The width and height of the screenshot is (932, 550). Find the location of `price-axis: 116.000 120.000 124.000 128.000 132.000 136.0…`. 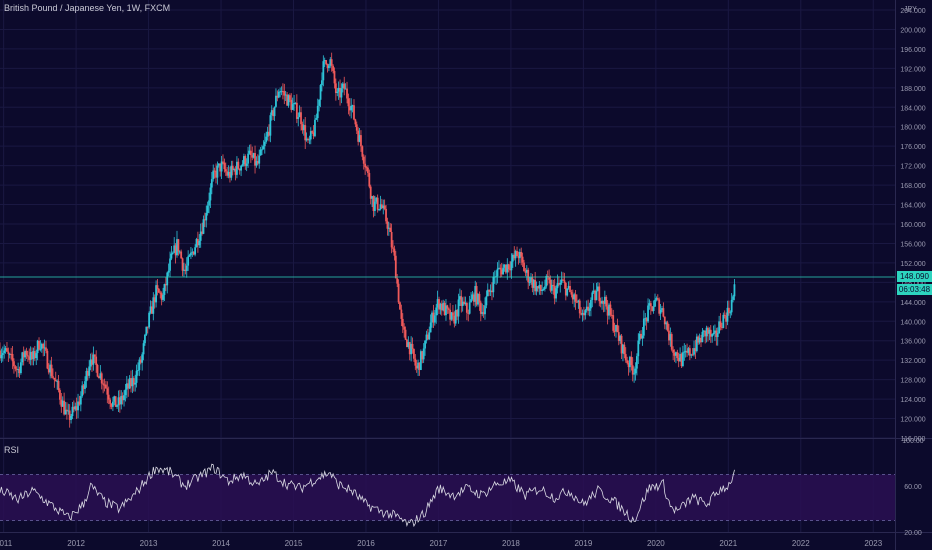

price-axis: 116.000 120.000 124.000 128.000 132.000 136.0… is located at coordinates (912, 225).